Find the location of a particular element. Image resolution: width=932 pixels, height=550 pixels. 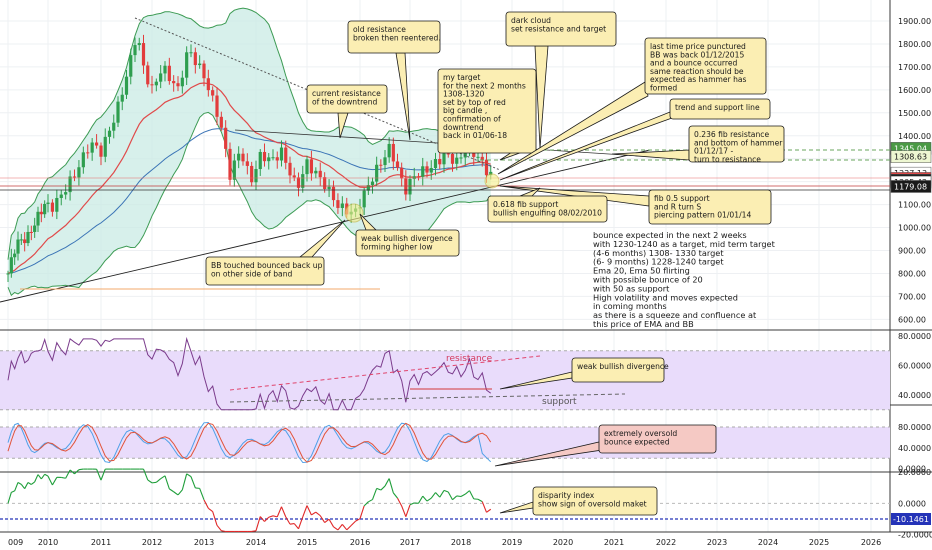

price-tag-1: 1308.63 is located at coordinates (910, 157).